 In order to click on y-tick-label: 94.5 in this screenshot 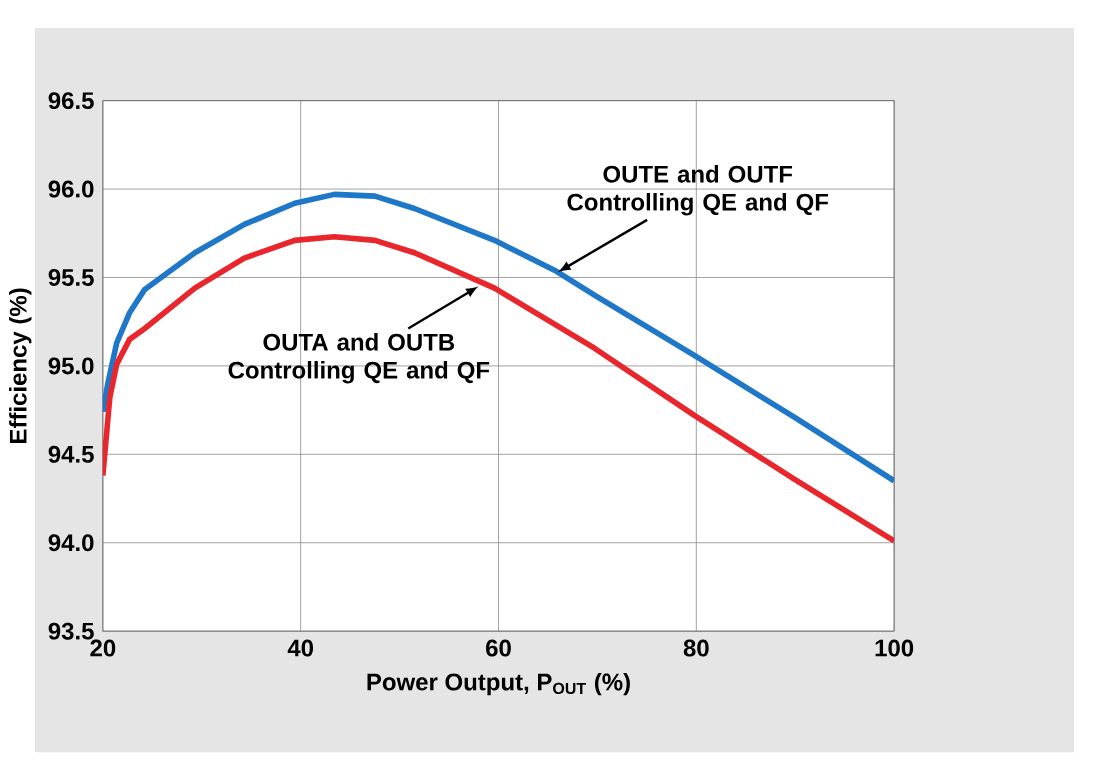, I will do `click(71, 454)`.